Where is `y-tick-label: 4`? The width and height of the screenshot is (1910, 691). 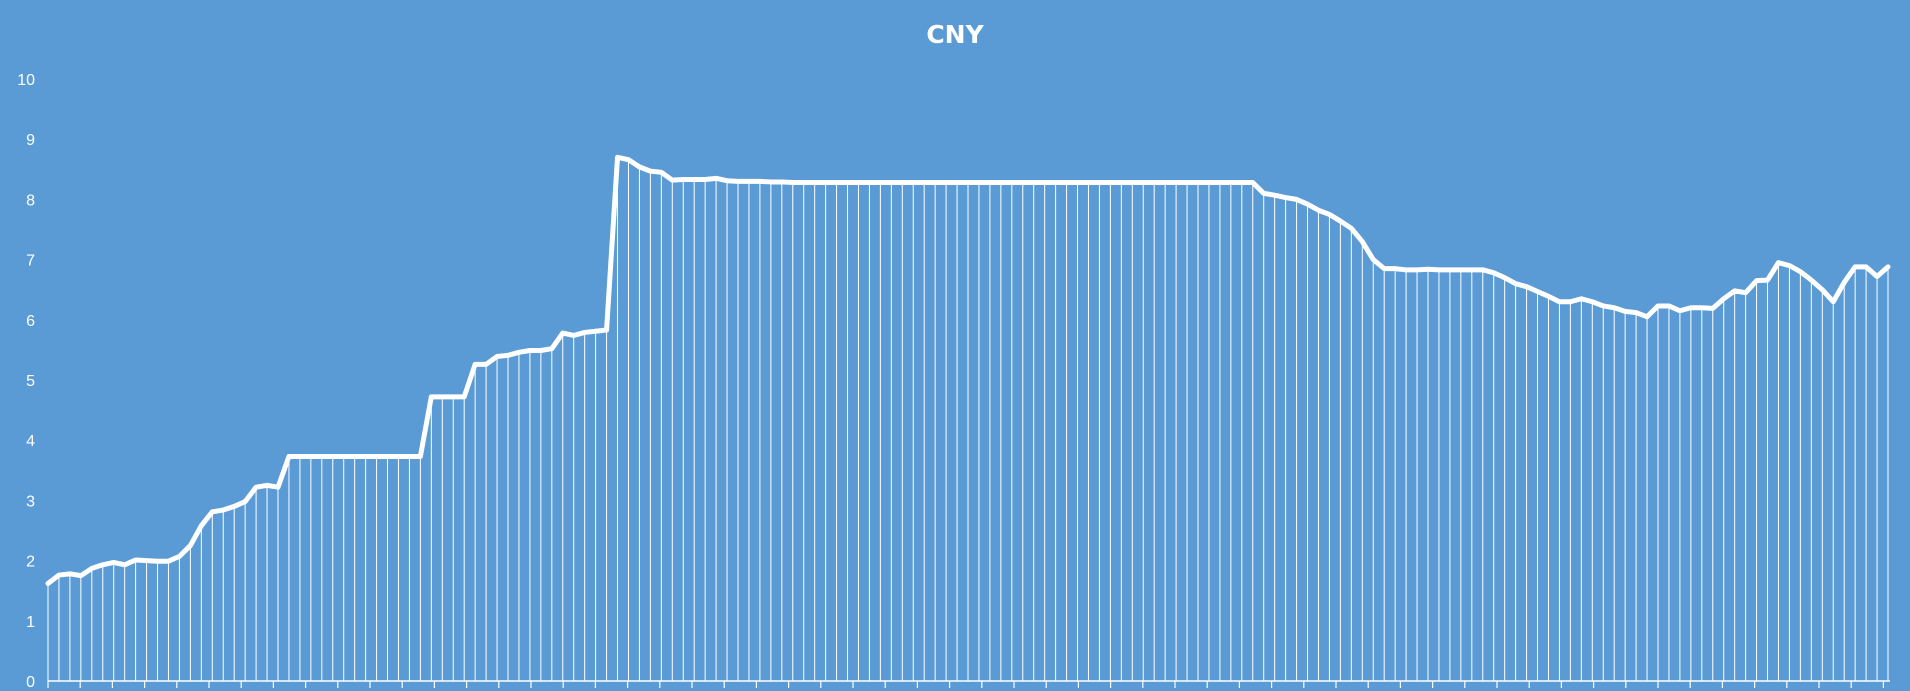 y-tick-label: 4 is located at coordinates (30, 441).